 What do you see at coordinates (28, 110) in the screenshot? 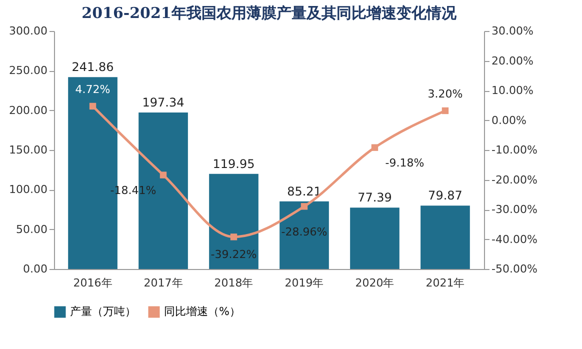
I see `y-tick-label: 200.00` at bounding box center [28, 110].